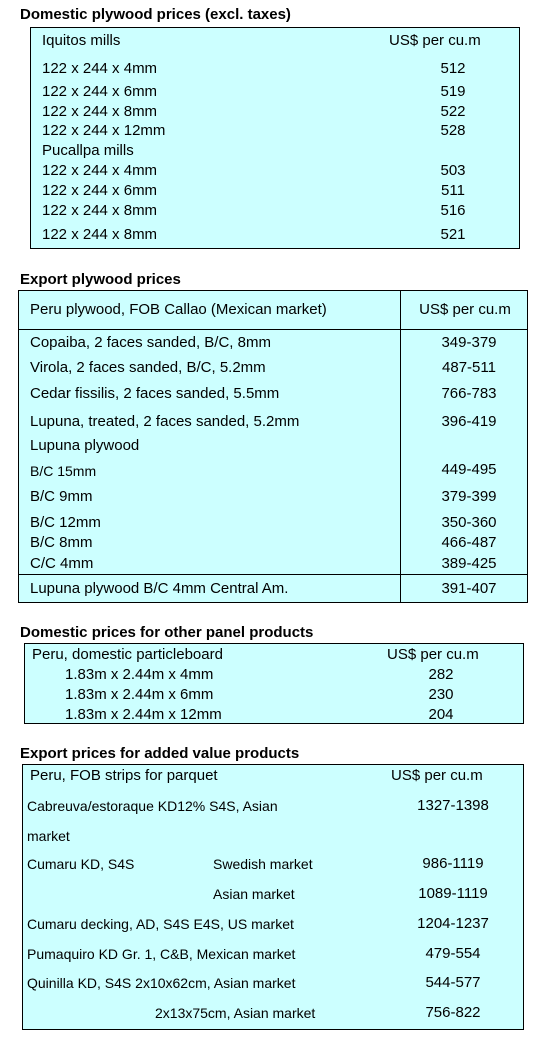 The image size is (545, 1047). I want to click on table-row-price: 487-511, so click(469, 367).